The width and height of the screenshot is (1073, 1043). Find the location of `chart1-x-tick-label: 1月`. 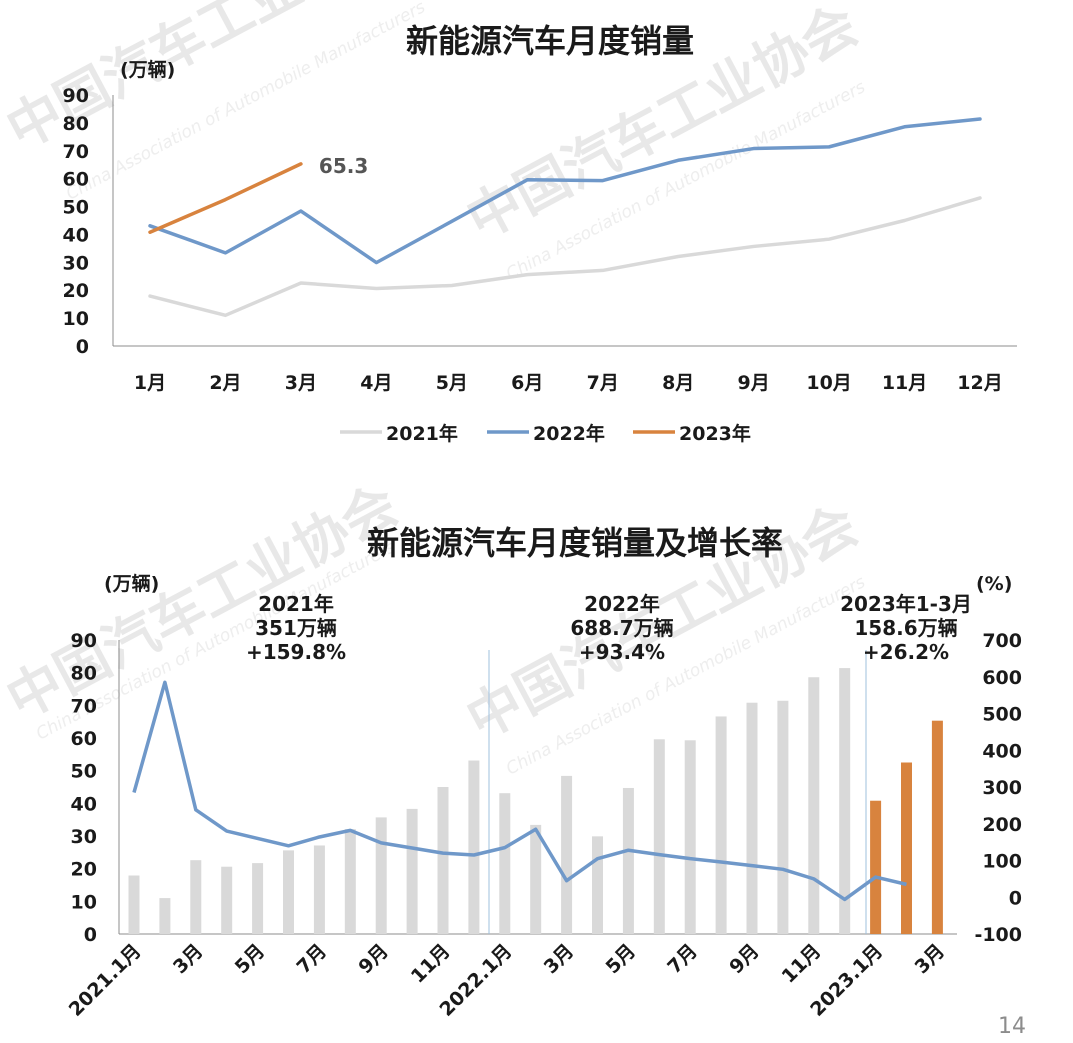

chart1-x-tick-label: 1月 is located at coordinates (150, 383).